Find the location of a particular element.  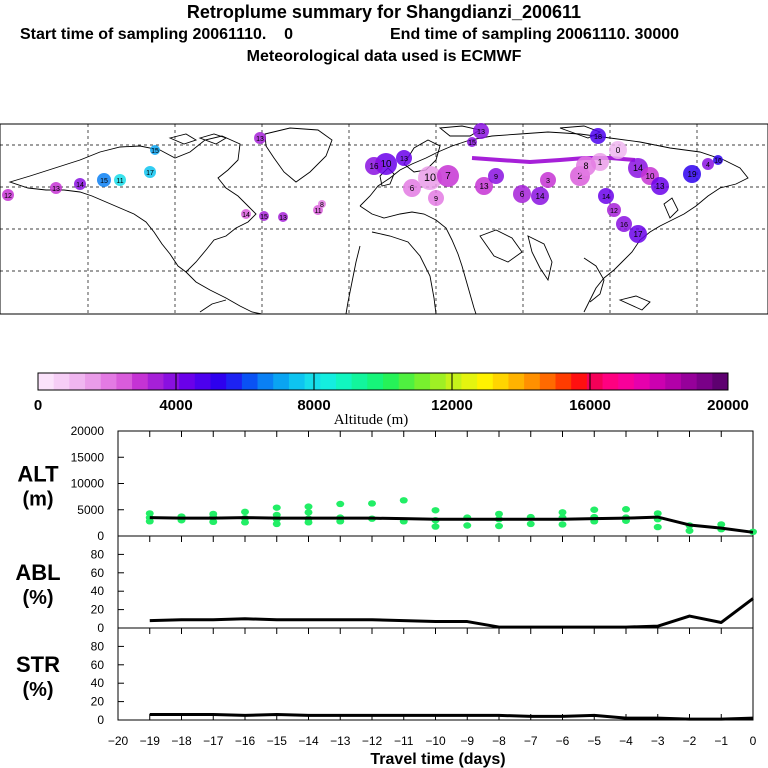

plume-marker: 18 is located at coordinates (598, 136).